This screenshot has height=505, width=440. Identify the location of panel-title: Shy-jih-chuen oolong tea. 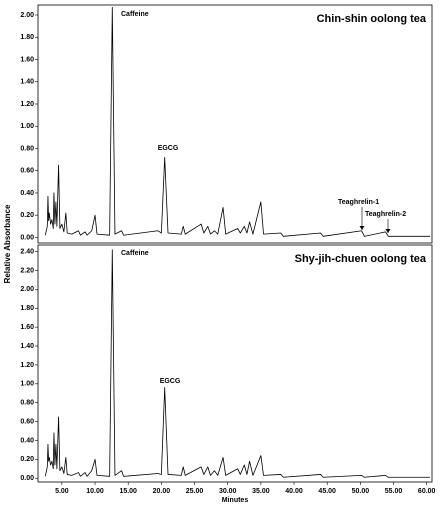
(361, 259).